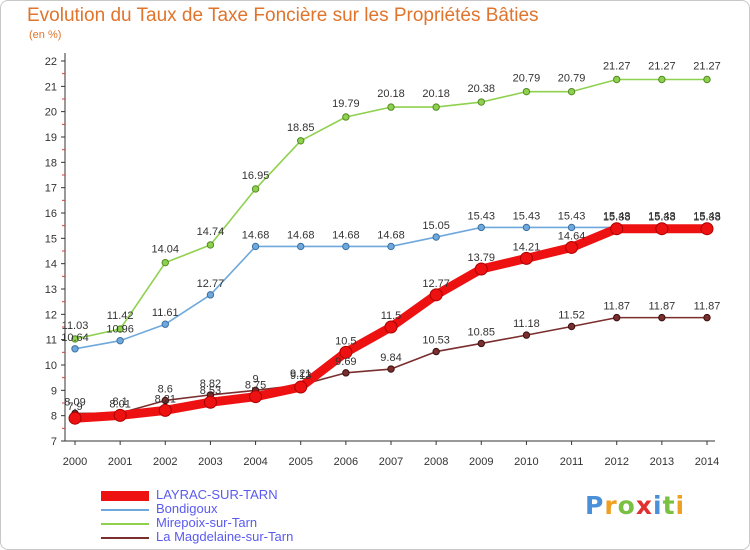  Describe the element at coordinates (635, 505) in the screenshot. I see `proxiti-logo: Proxiti` at that location.